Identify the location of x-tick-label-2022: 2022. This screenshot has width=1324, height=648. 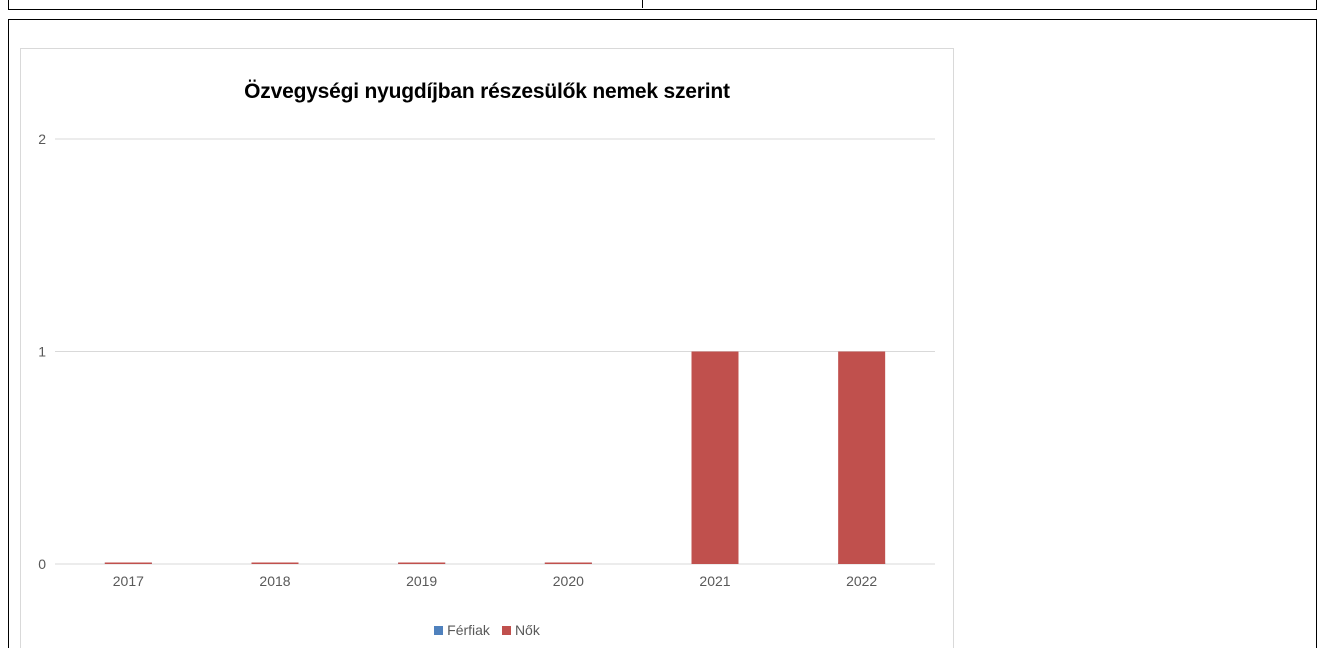
(861, 581).